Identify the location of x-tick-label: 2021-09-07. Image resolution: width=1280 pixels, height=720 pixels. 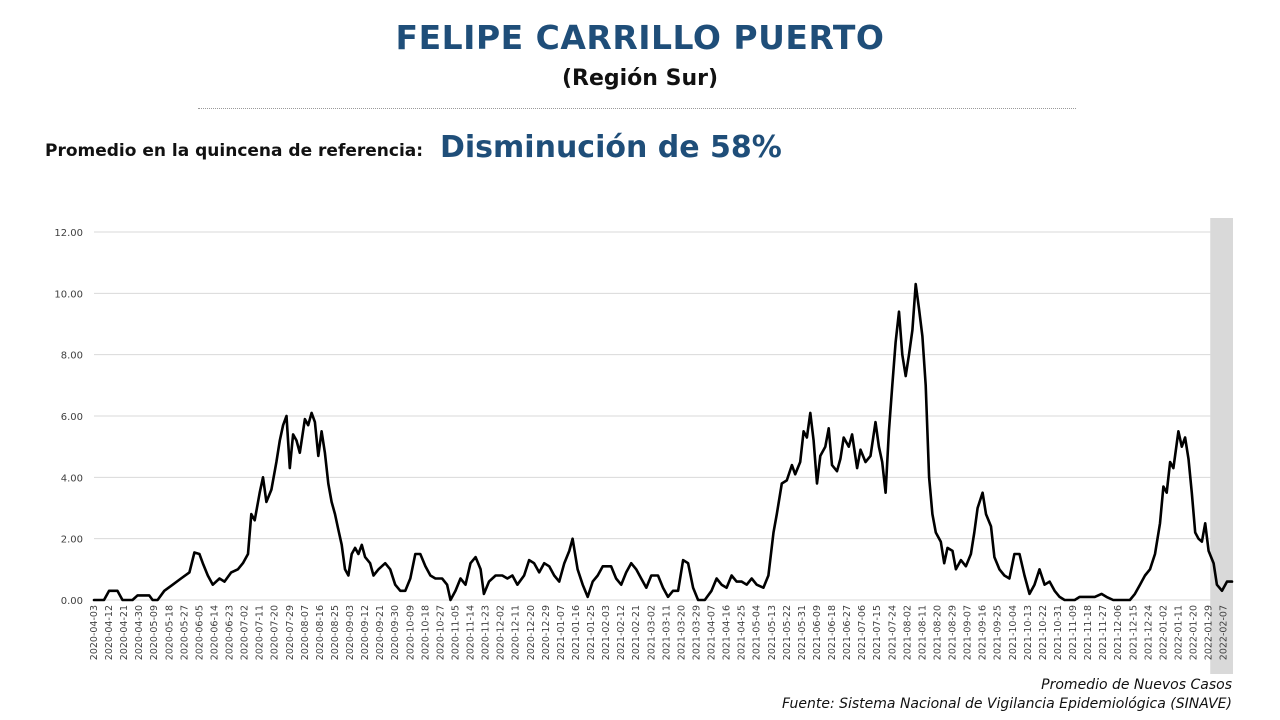
(968, 632).